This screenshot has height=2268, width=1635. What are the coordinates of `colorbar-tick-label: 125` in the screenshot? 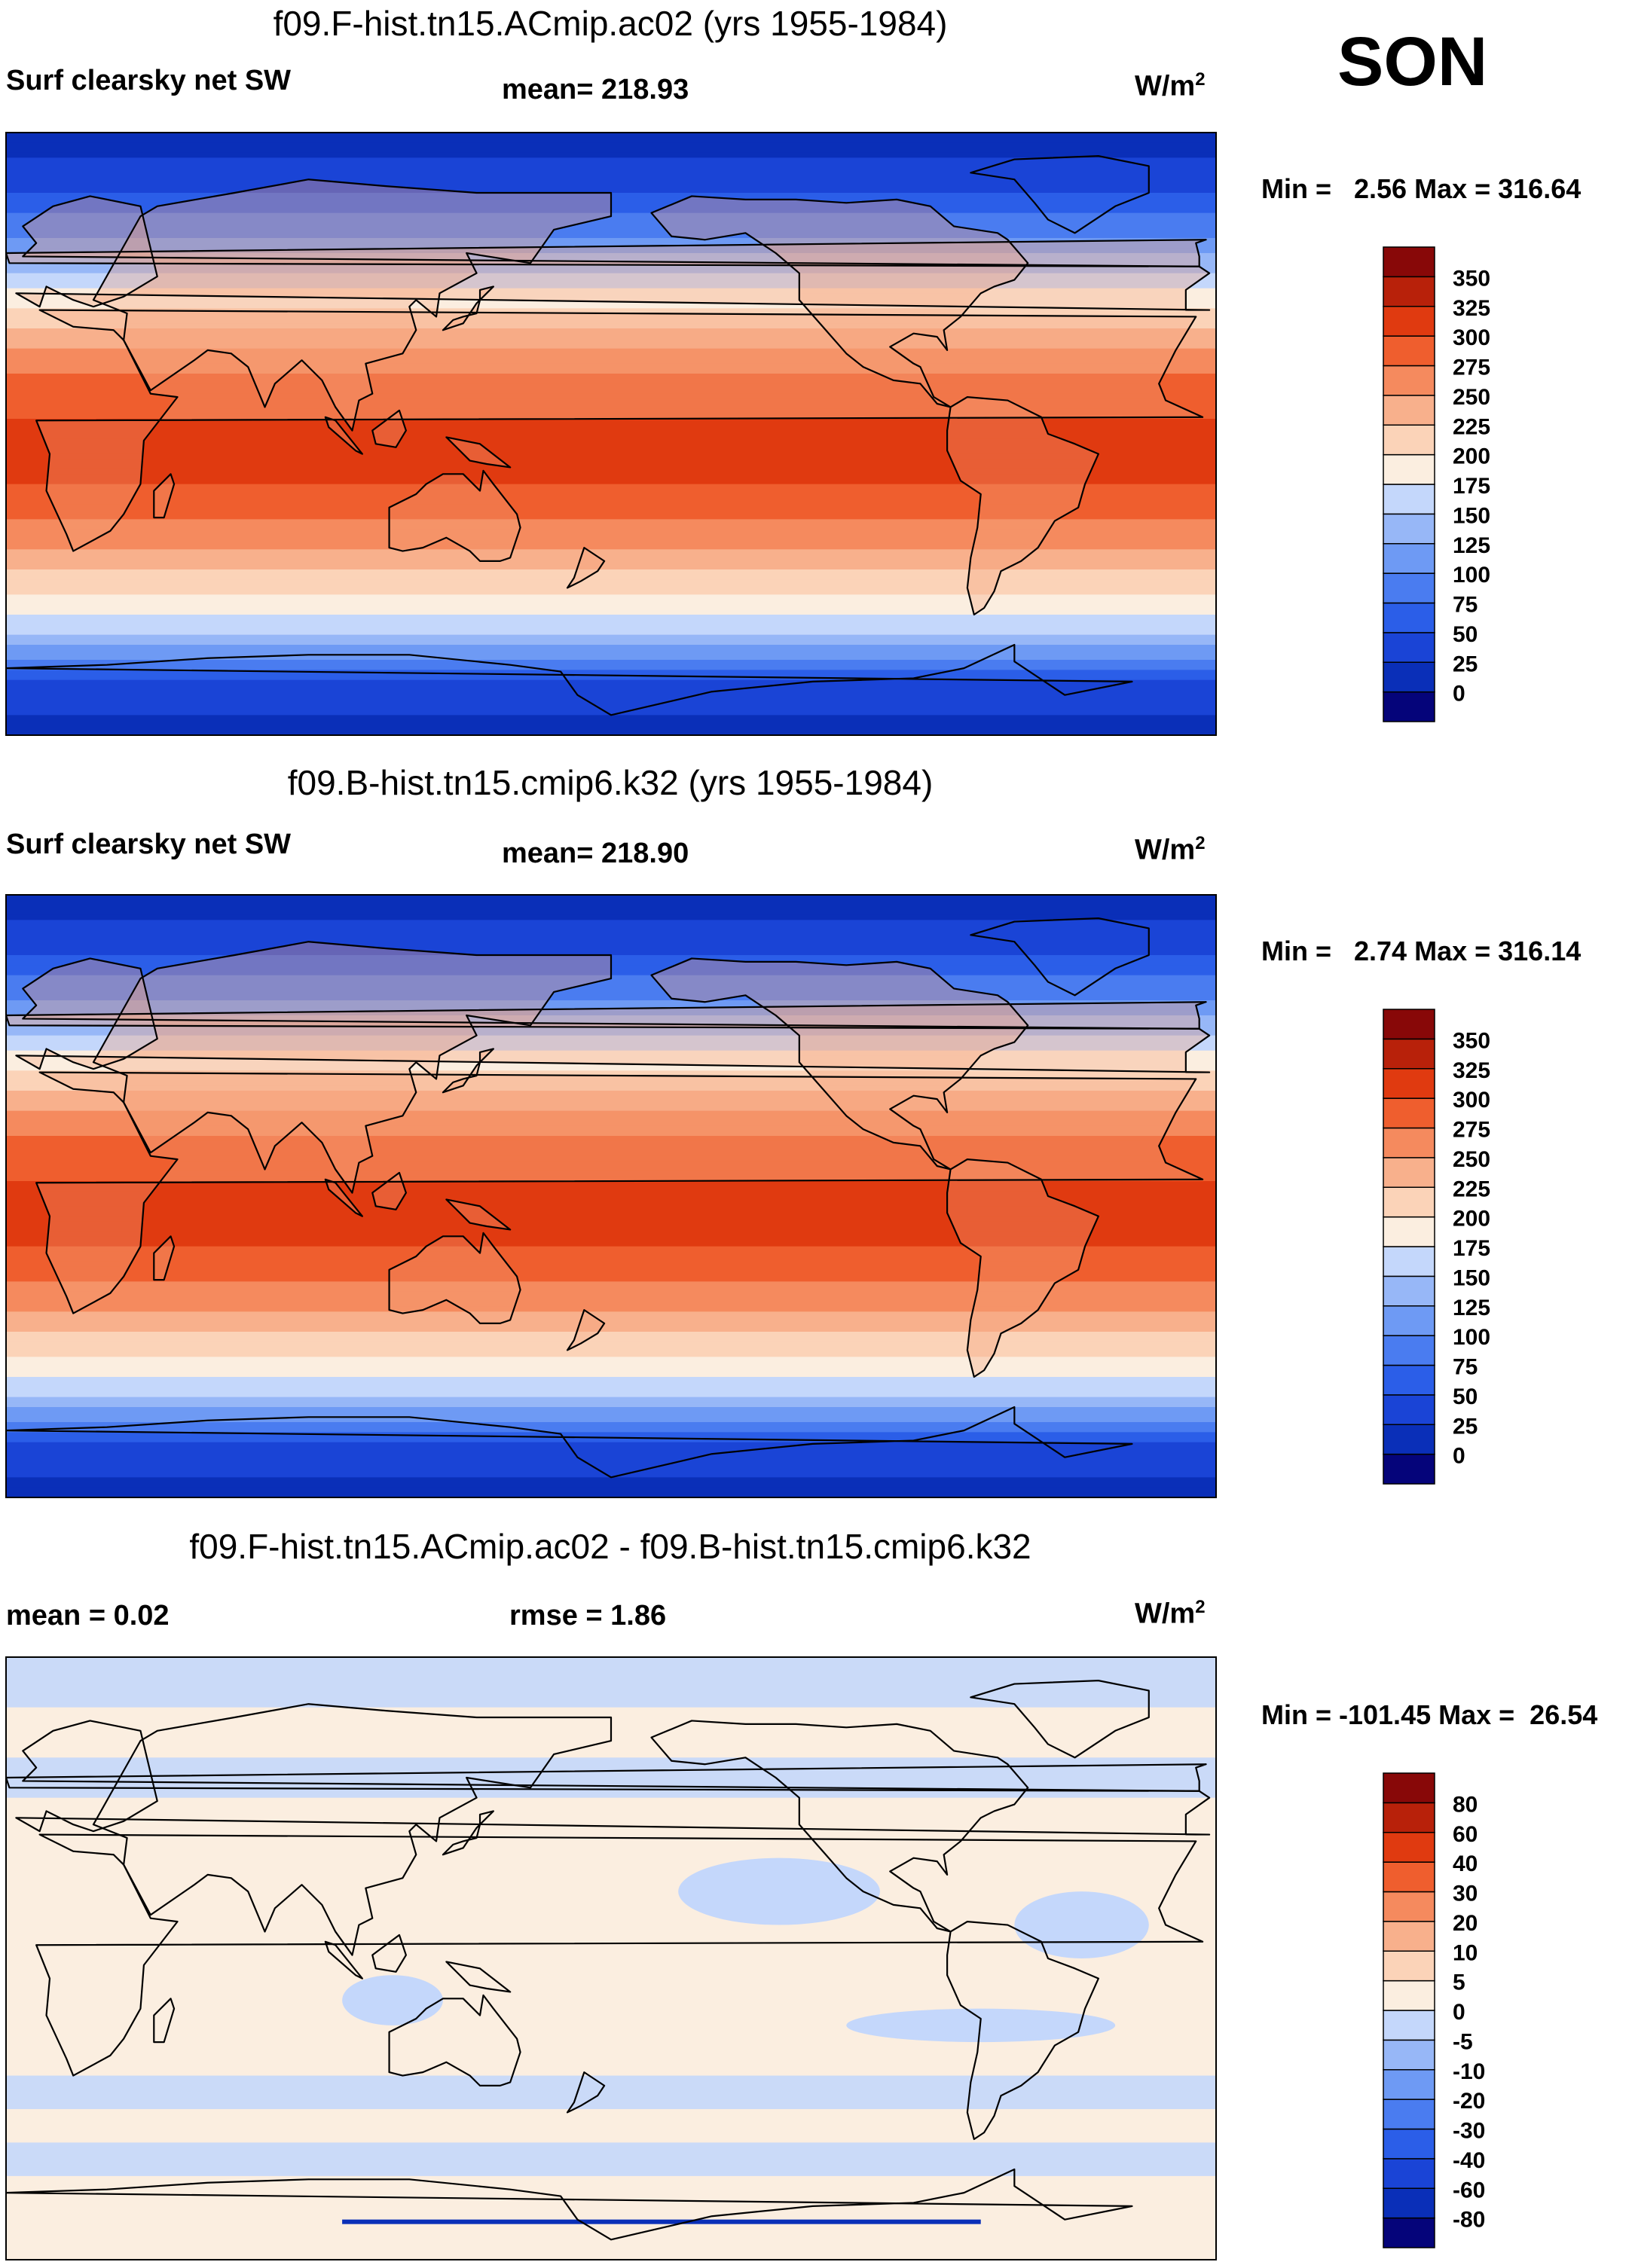 It's located at (1472, 1308).